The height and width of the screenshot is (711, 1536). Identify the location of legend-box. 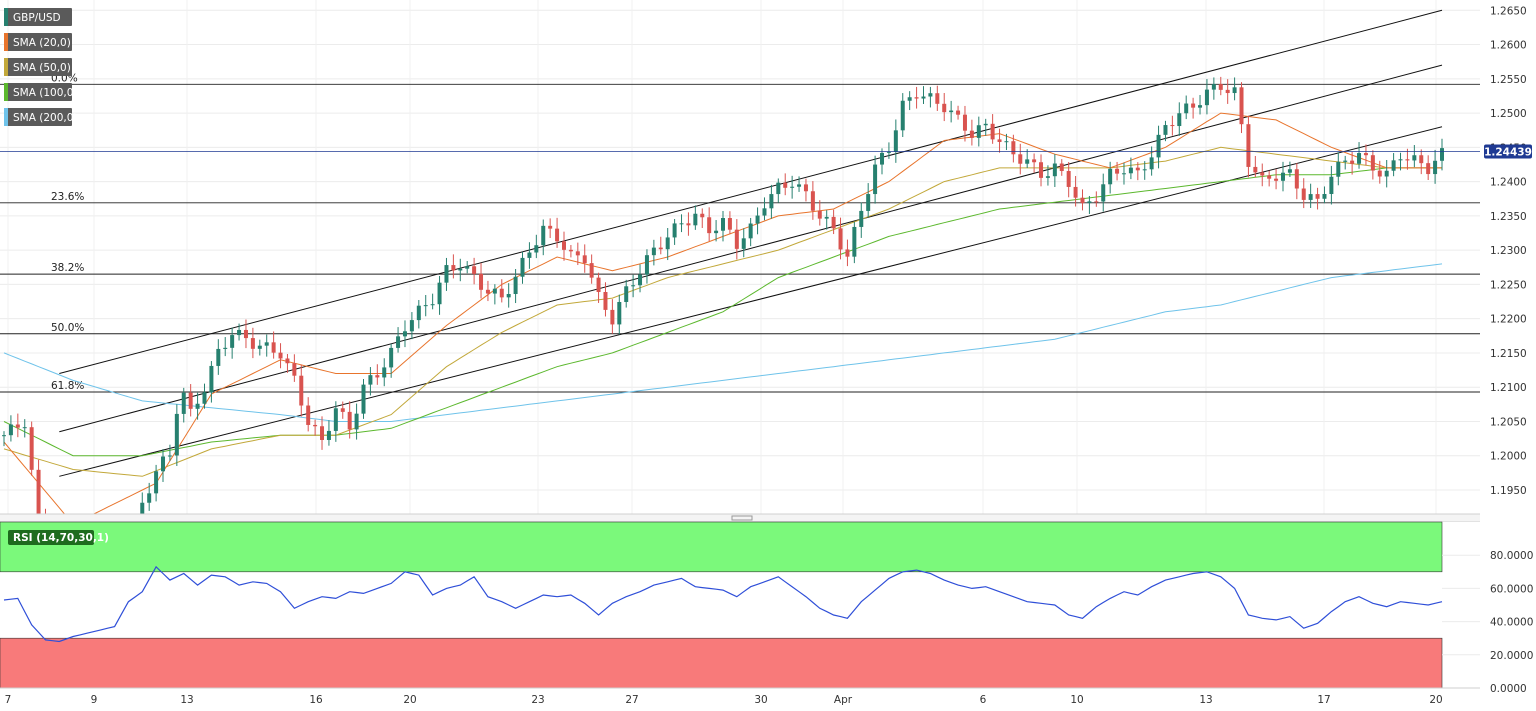
(38, 67).